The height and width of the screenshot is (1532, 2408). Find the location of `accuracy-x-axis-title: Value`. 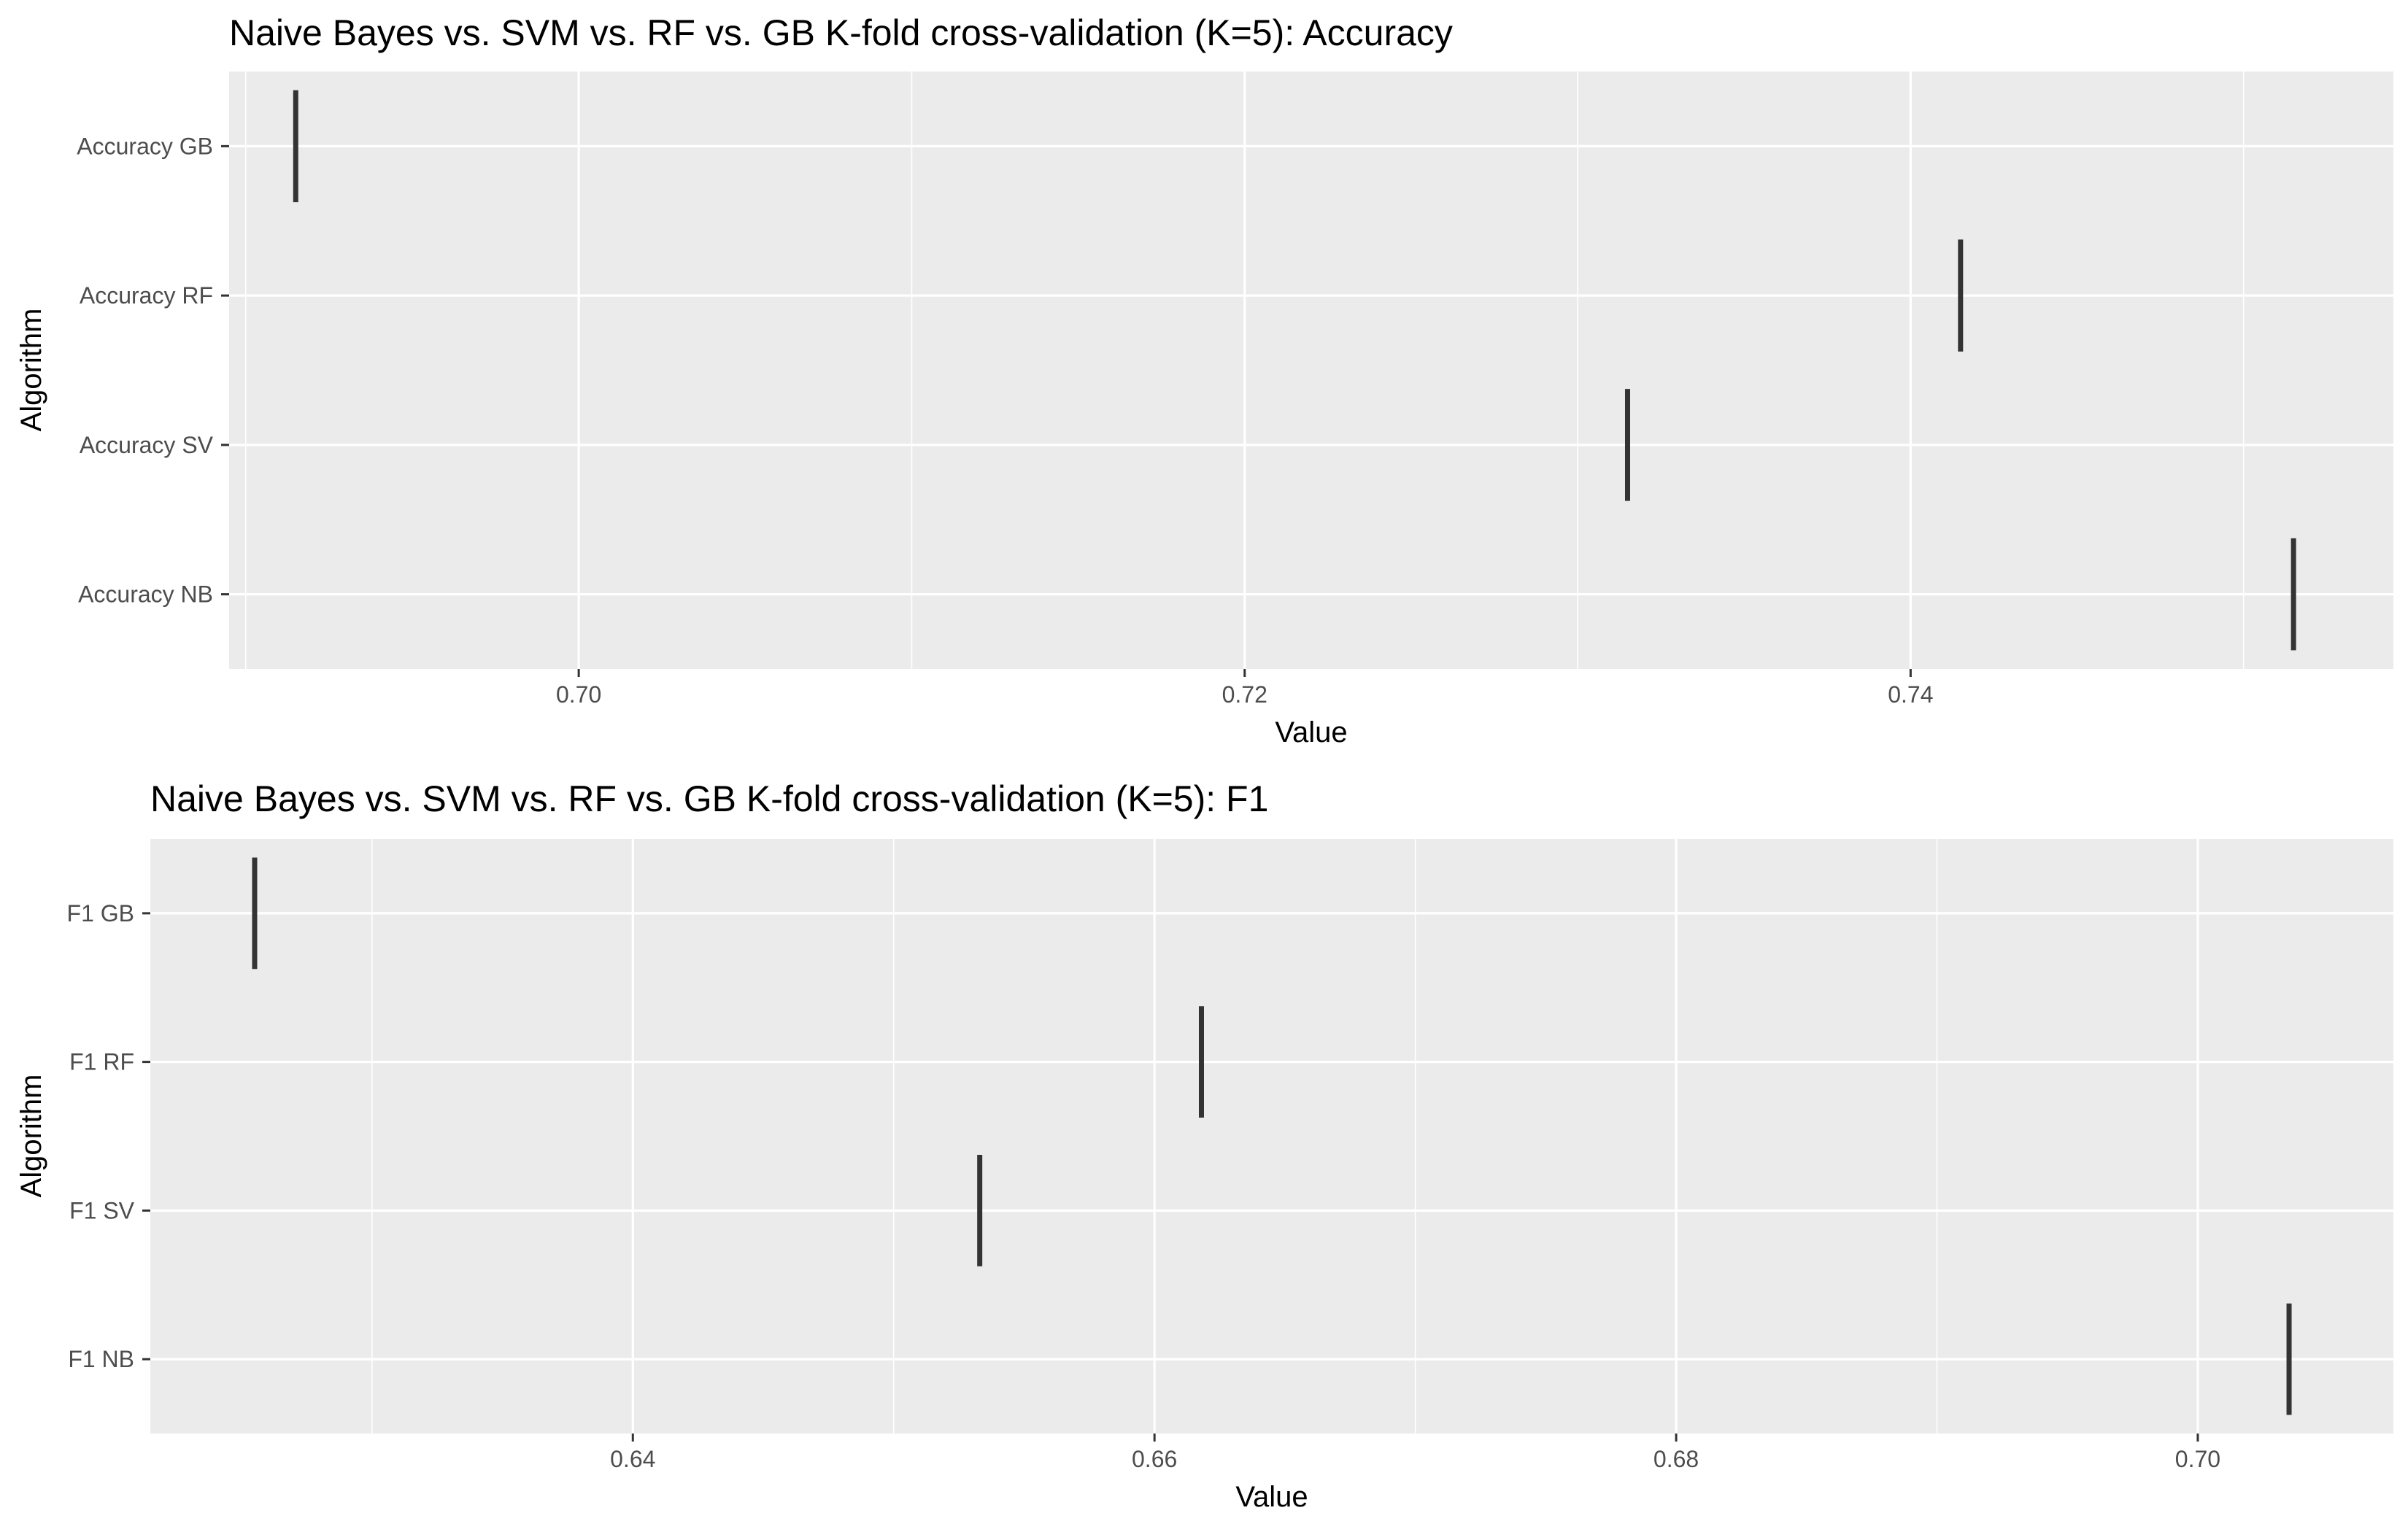

accuracy-x-axis-title: Value is located at coordinates (1311, 732).